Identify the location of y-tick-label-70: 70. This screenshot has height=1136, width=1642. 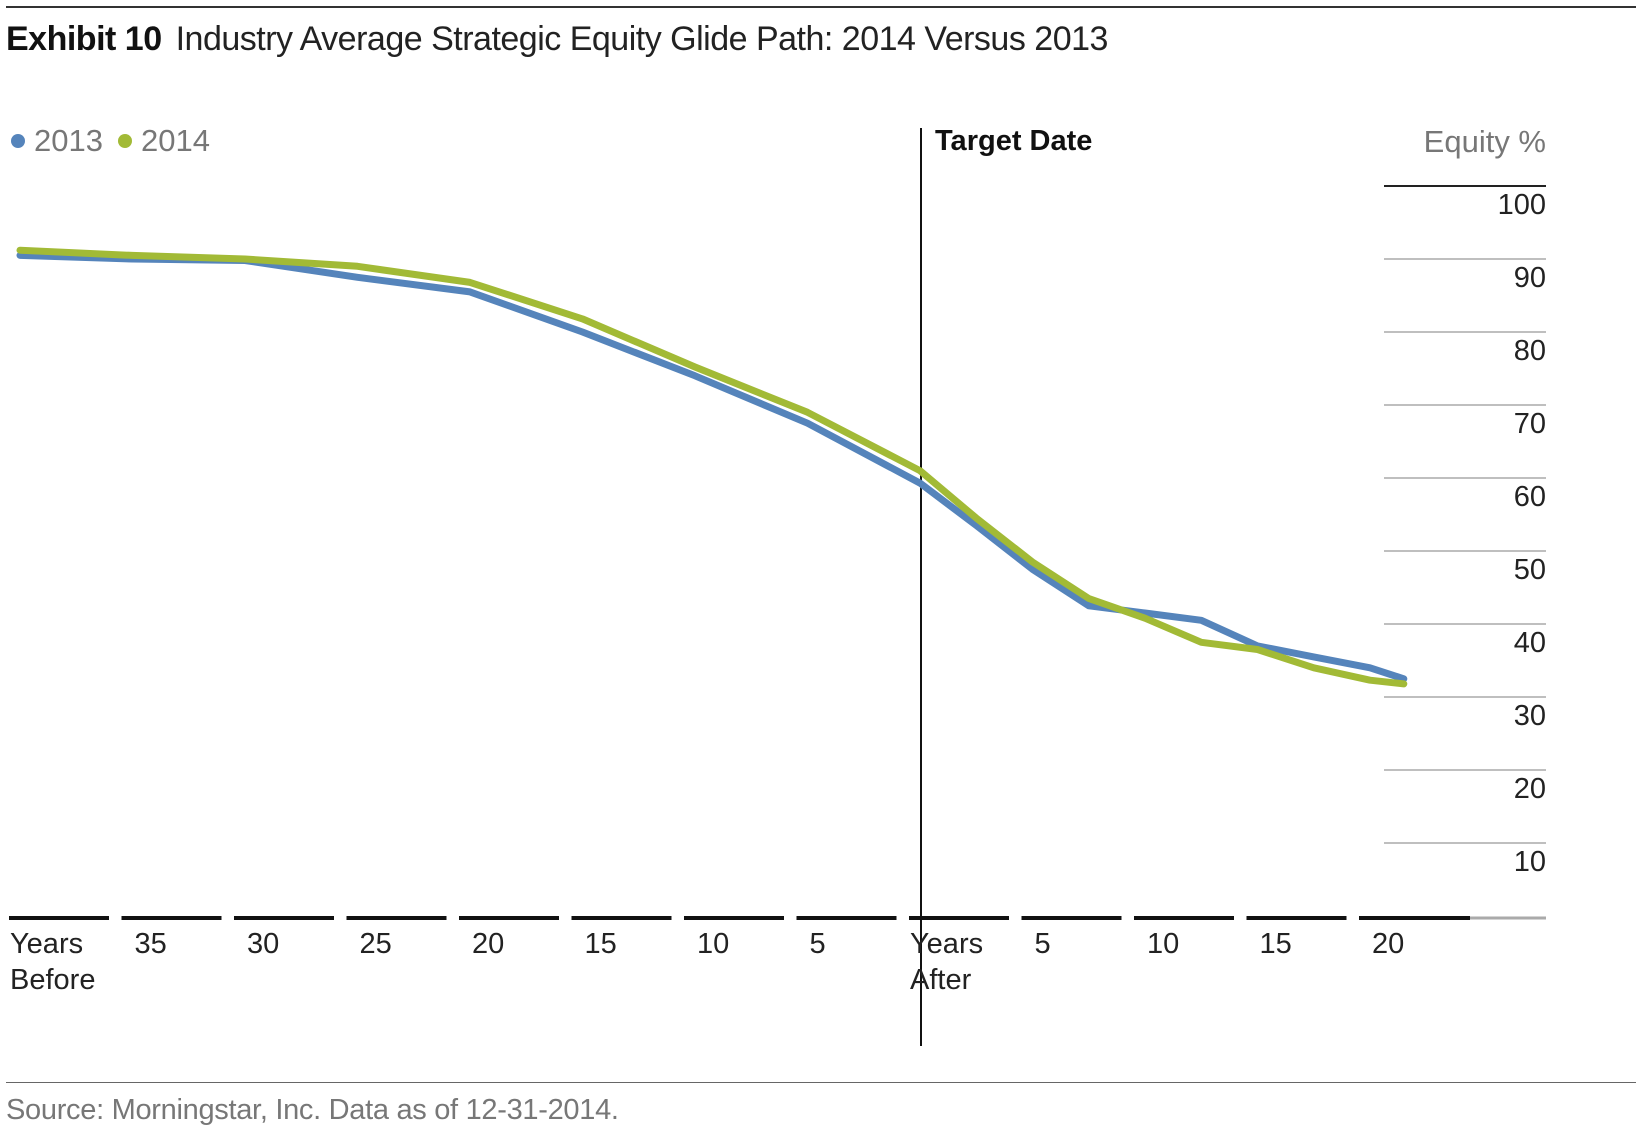
(1530, 424).